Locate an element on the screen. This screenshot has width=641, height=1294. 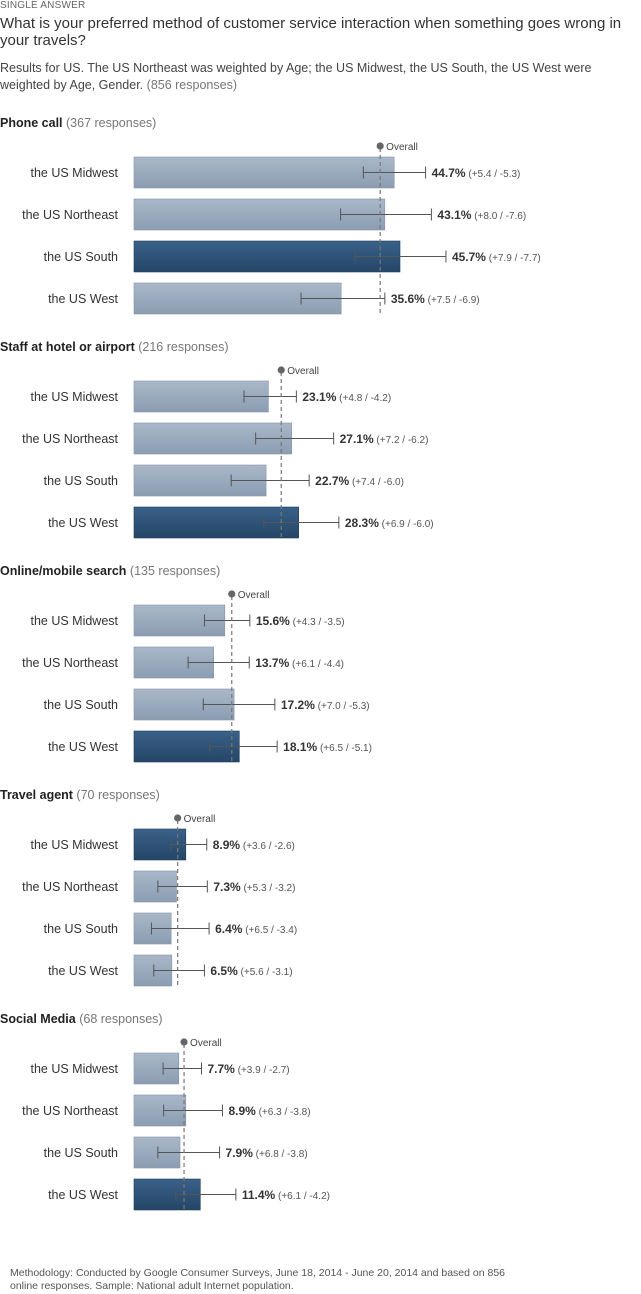
value-label: 22.7% (+7.4 / -6.0) is located at coordinates (359, 481).